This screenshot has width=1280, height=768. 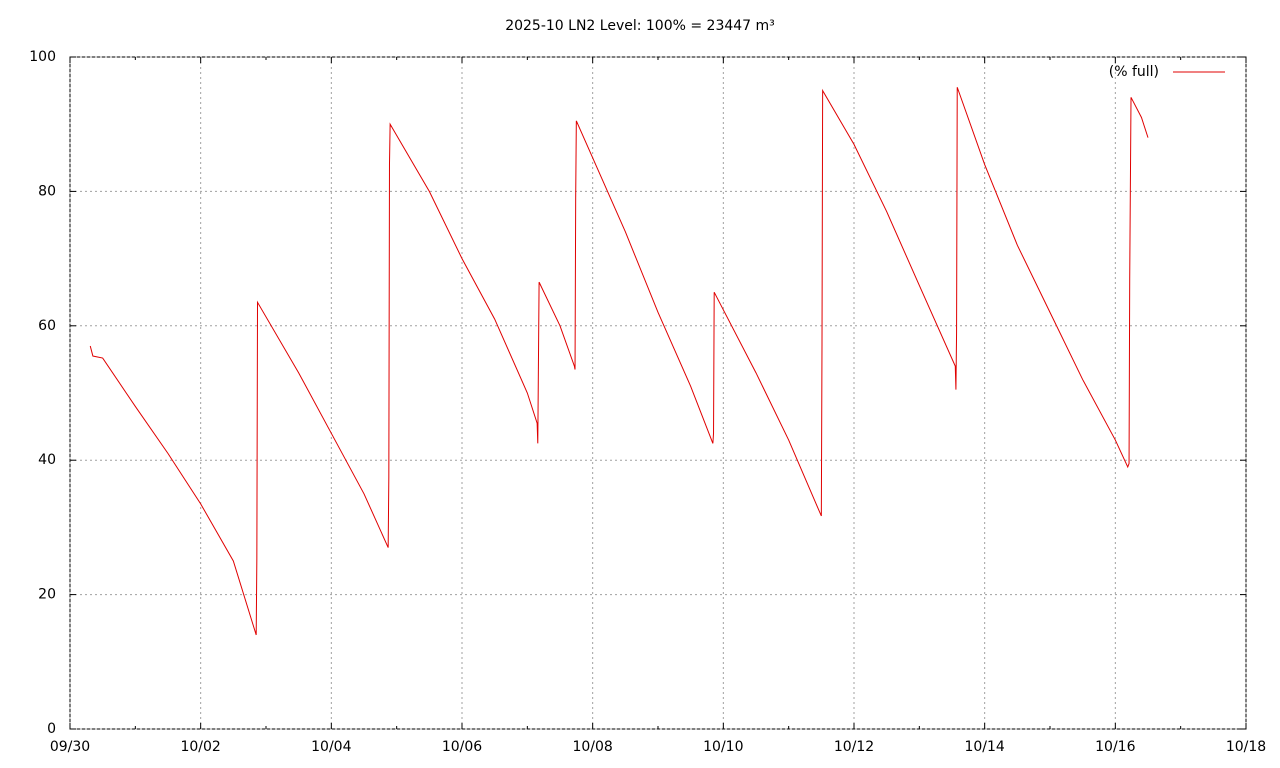 I want to click on x-tick-label: 10/18, so click(x=1246, y=747).